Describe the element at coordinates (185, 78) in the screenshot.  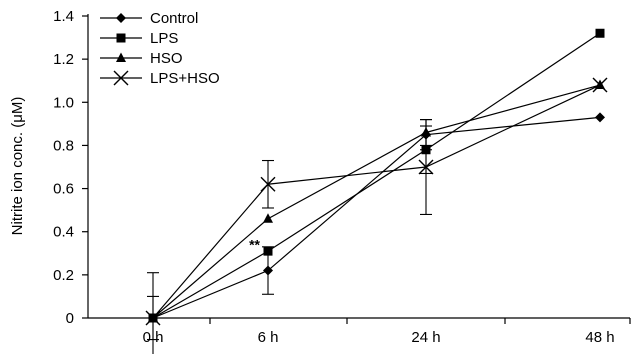
I see `legend-label: LPS+HSO` at that location.